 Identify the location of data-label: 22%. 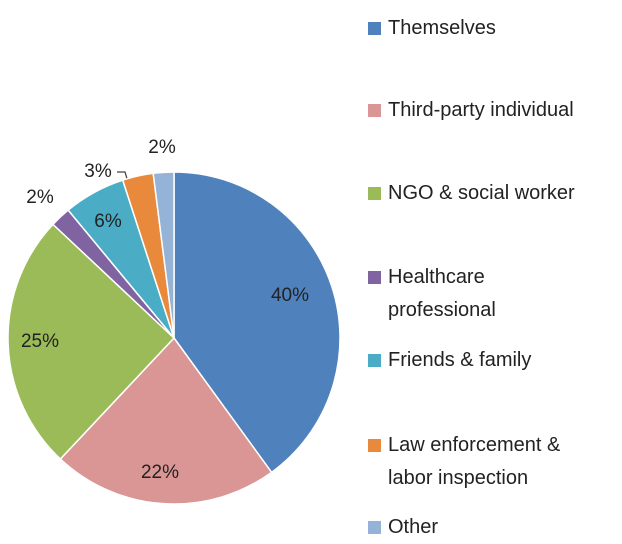
(160, 472).